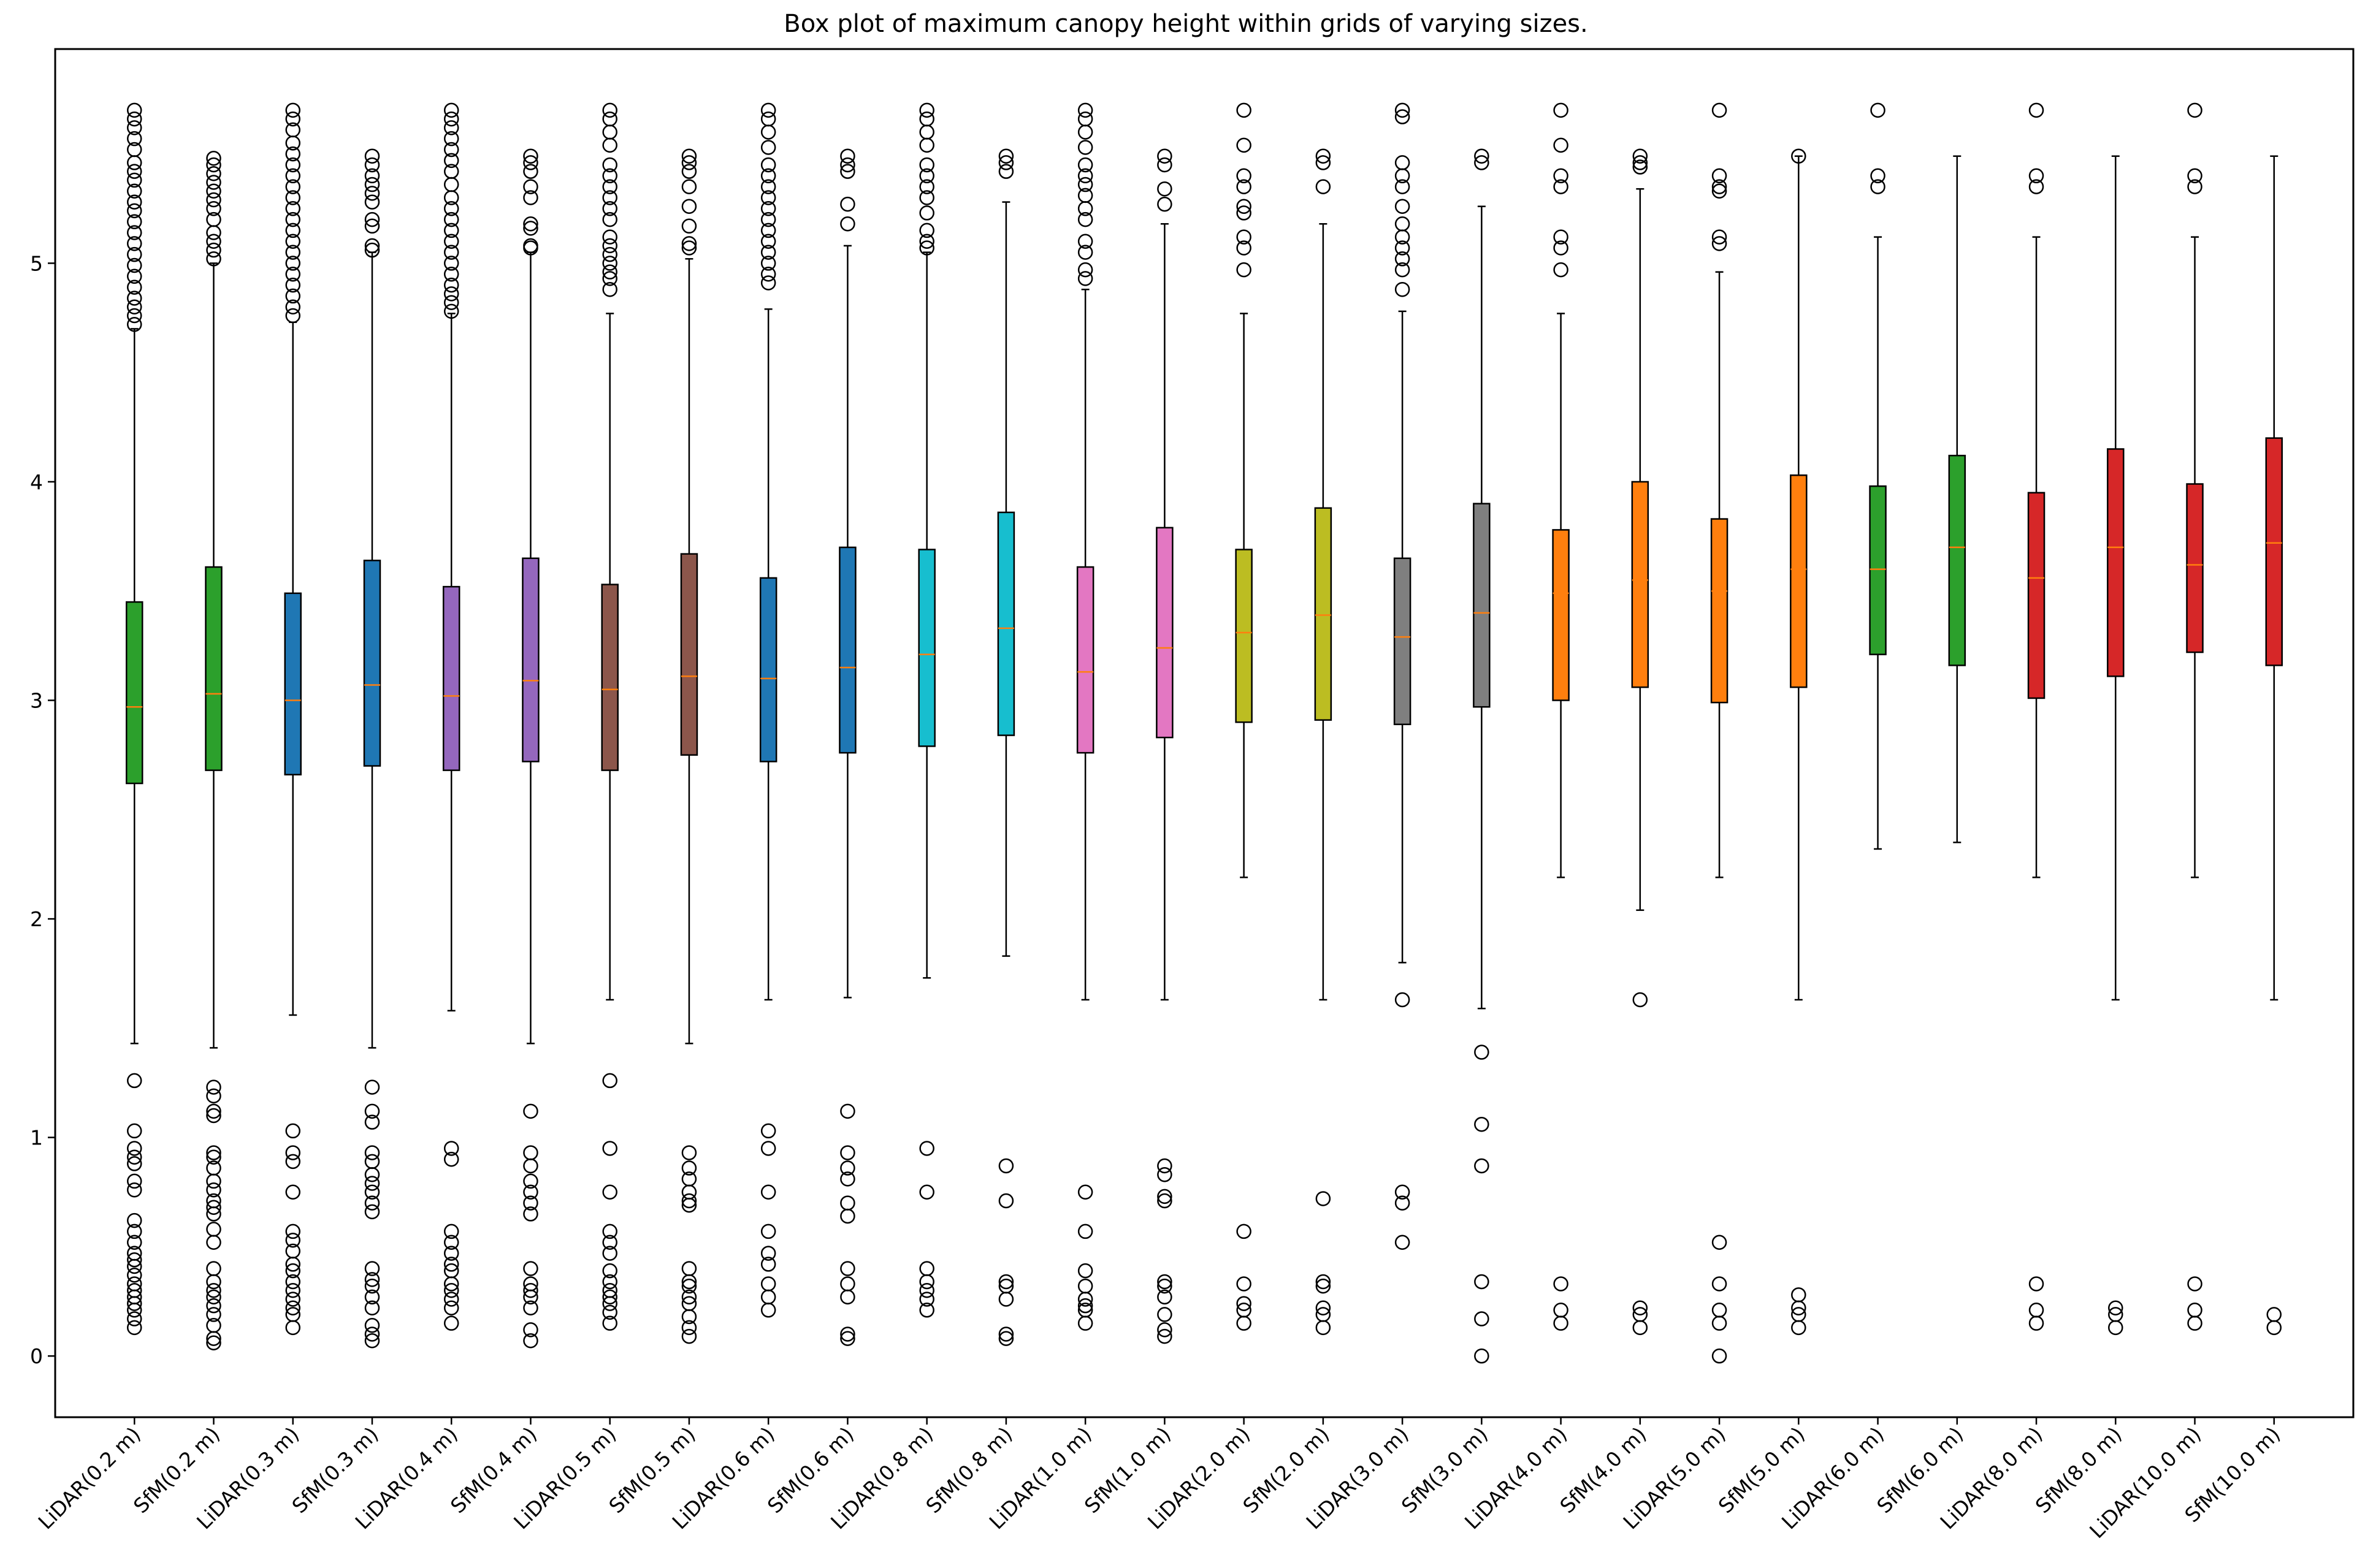 The width and height of the screenshot is (2376, 1568). What do you see at coordinates (36, 1356) in the screenshot?
I see `y-tick-label: 0` at bounding box center [36, 1356].